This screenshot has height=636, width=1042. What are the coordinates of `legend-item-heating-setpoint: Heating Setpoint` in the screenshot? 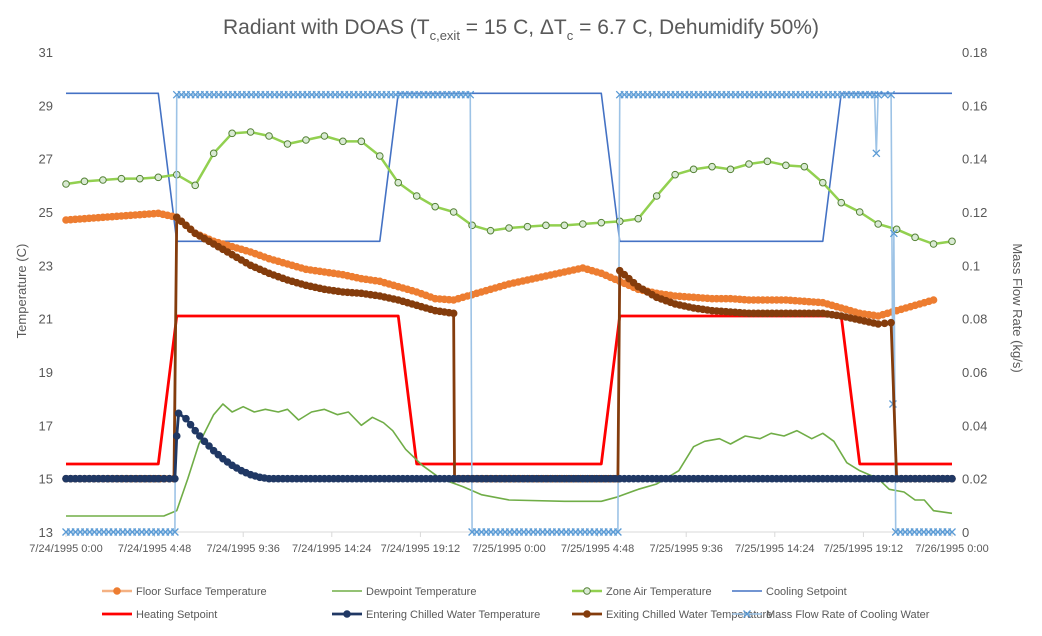 It's located at (159, 615).